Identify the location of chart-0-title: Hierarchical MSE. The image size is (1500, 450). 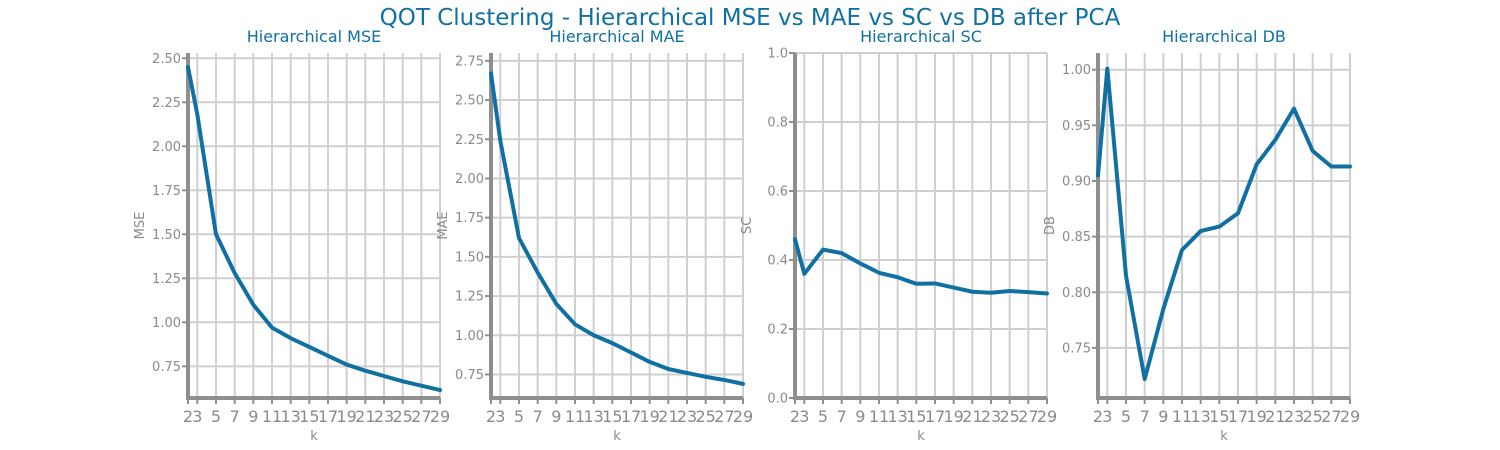
(314, 36).